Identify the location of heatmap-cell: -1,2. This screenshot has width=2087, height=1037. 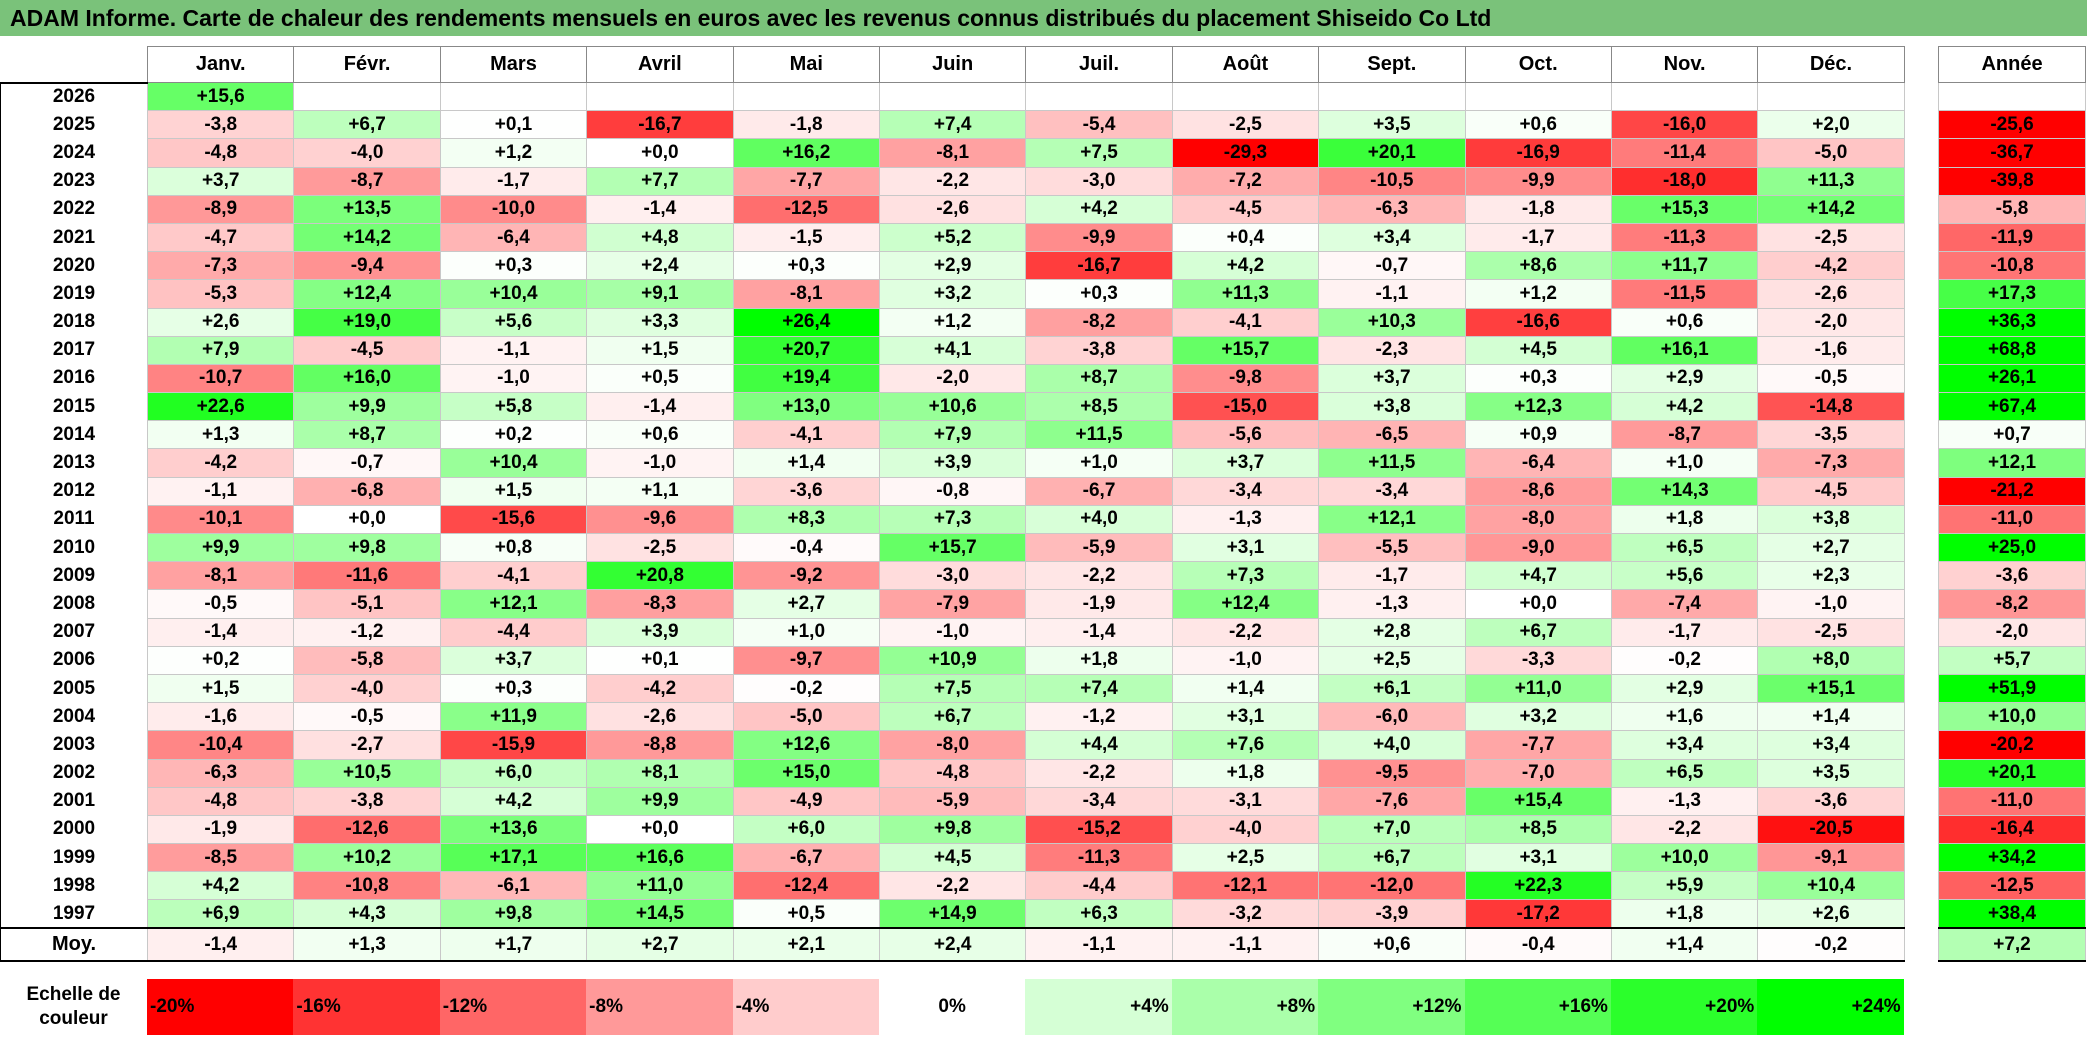
(367, 632).